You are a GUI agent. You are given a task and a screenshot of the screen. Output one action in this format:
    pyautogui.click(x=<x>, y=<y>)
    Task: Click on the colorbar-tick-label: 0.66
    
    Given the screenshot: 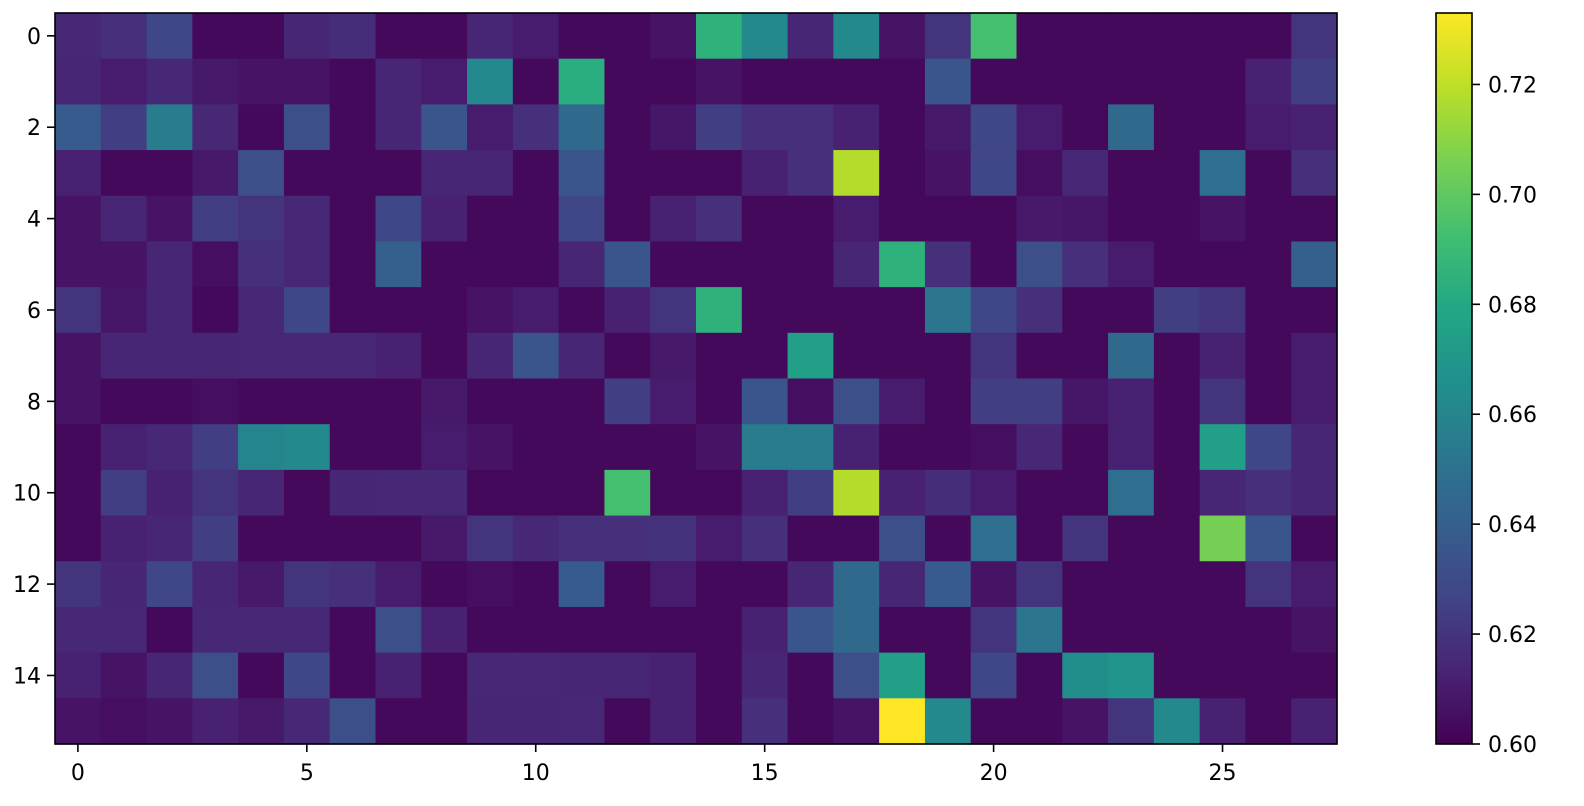 What is the action you would take?
    pyautogui.click(x=1512, y=415)
    